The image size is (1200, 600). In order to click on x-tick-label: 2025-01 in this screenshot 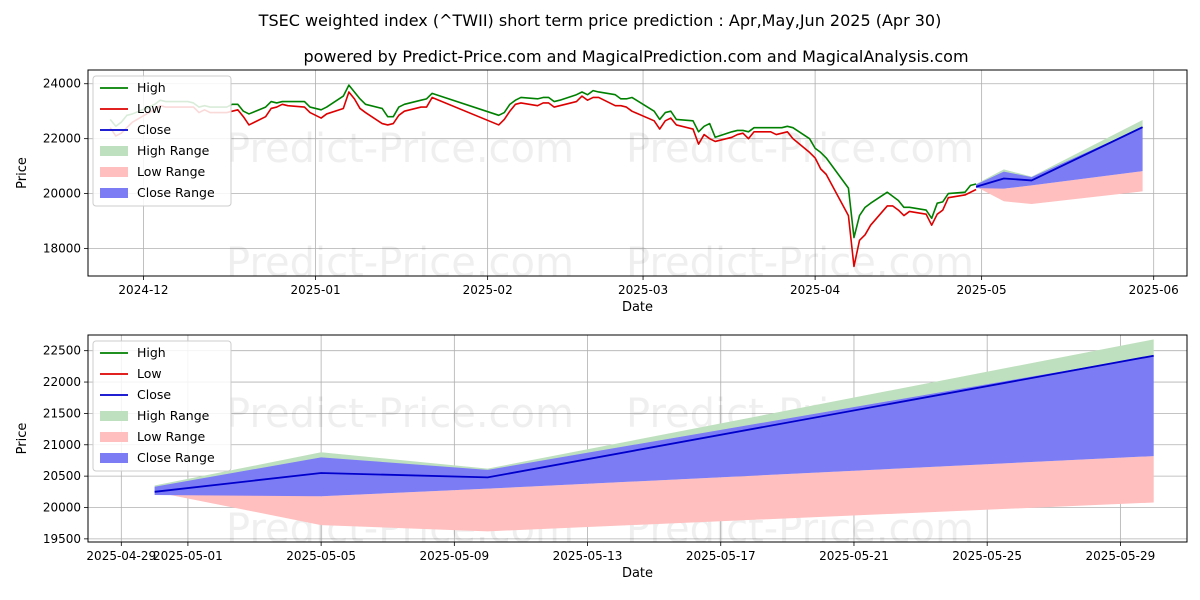, I will do `click(316, 290)`.